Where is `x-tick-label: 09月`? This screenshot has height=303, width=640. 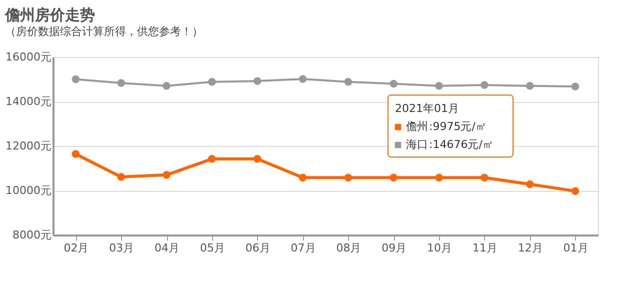
x-tick-label: 09月 is located at coordinates (394, 248).